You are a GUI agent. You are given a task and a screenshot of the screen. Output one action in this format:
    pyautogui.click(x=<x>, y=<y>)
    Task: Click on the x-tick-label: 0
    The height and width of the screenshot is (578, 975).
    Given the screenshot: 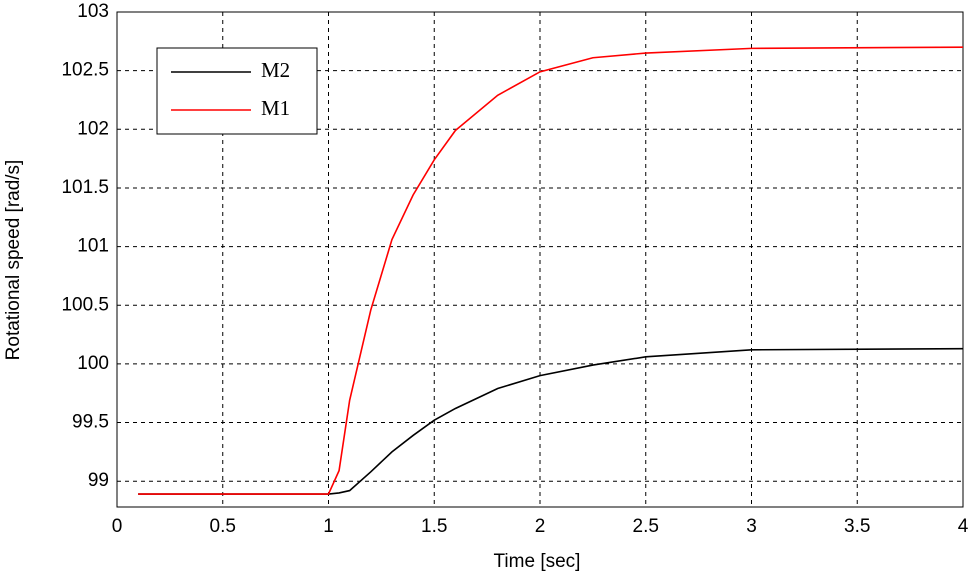 What is the action you would take?
    pyautogui.click(x=117, y=526)
    